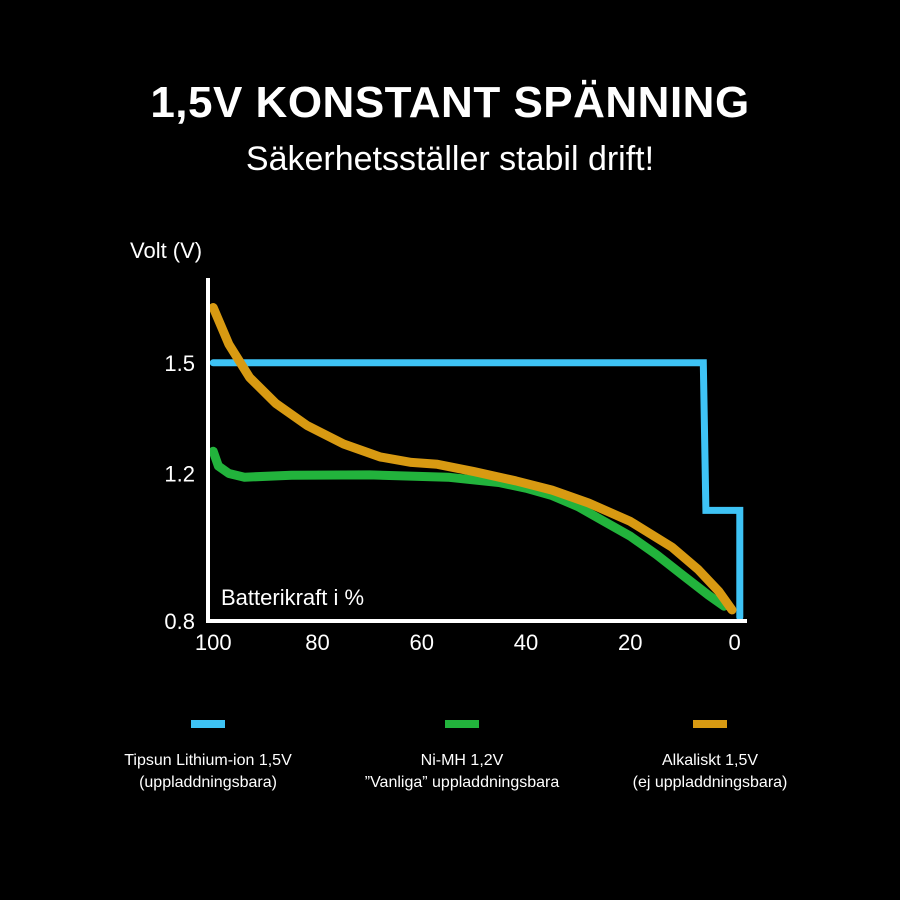 The image size is (900, 900). What do you see at coordinates (710, 760) in the screenshot?
I see `legend-label-alkaline-line1: Alkaliskt 1,5V` at bounding box center [710, 760].